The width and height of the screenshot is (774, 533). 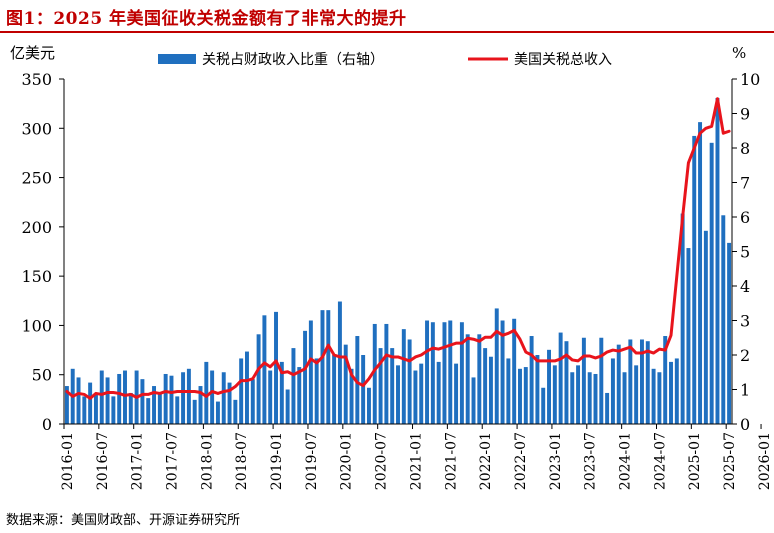 What do you see at coordinates (486, 461) in the screenshot?
I see `x-tick-label: 2022-01` at bounding box center [486, 461].